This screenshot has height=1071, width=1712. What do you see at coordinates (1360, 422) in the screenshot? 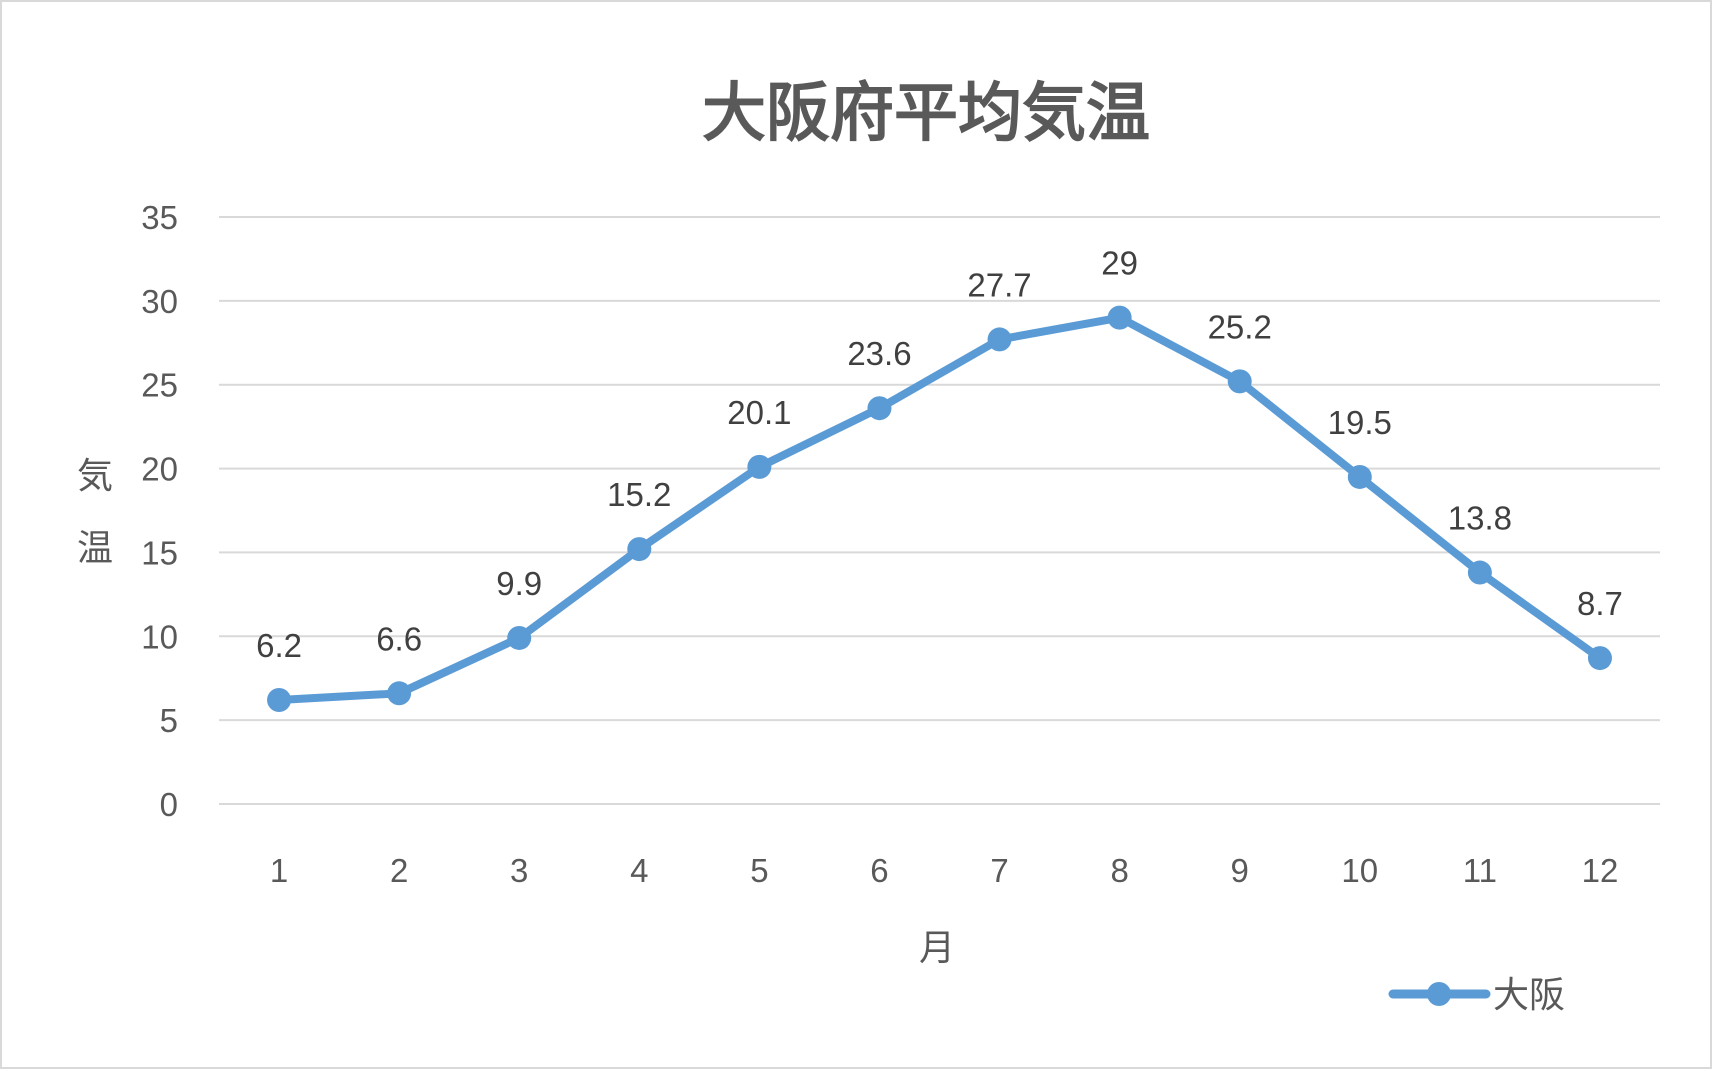
I see `data-label: 19.5` at bounding box center [1360, 422].